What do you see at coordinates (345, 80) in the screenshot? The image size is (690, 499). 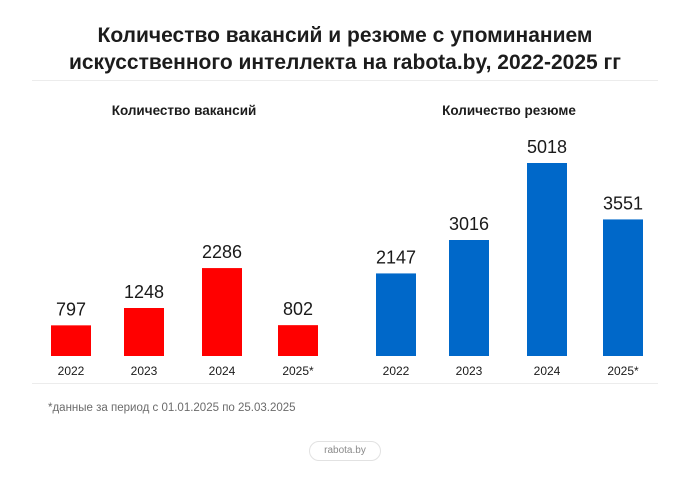 I see `top-divider` at bounding box center [345, 80].